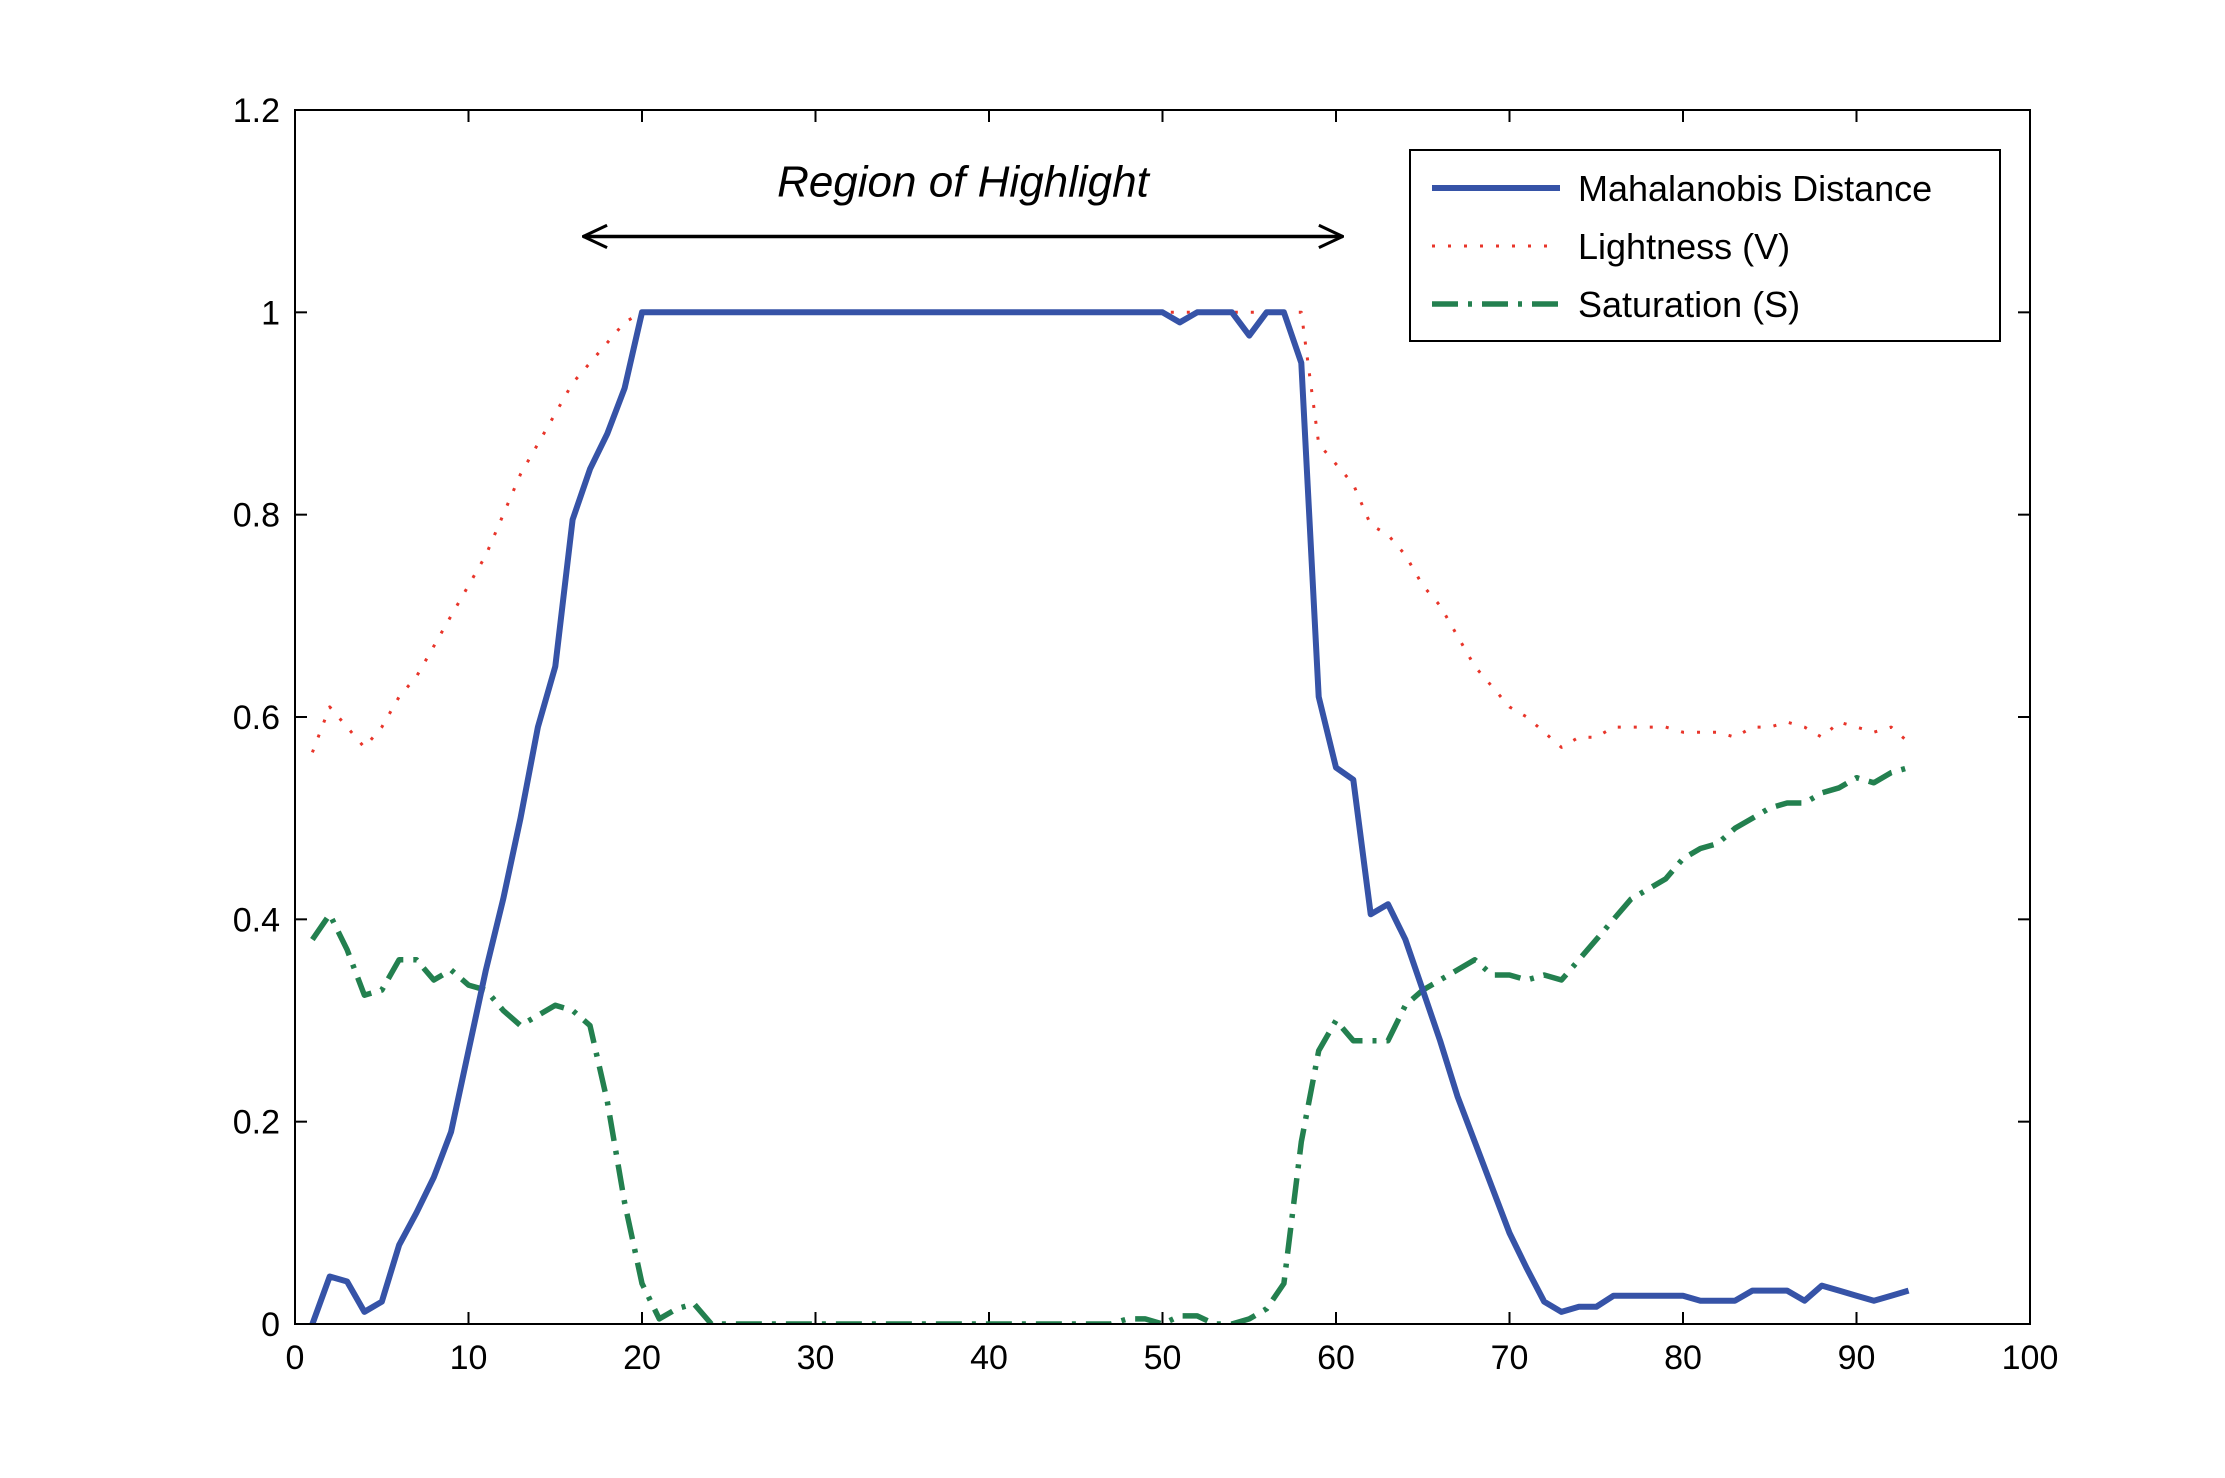 The width and height of the screenshot is (2225, 1478). I want to click on y-tick-label: 0, so click(270, 1325).